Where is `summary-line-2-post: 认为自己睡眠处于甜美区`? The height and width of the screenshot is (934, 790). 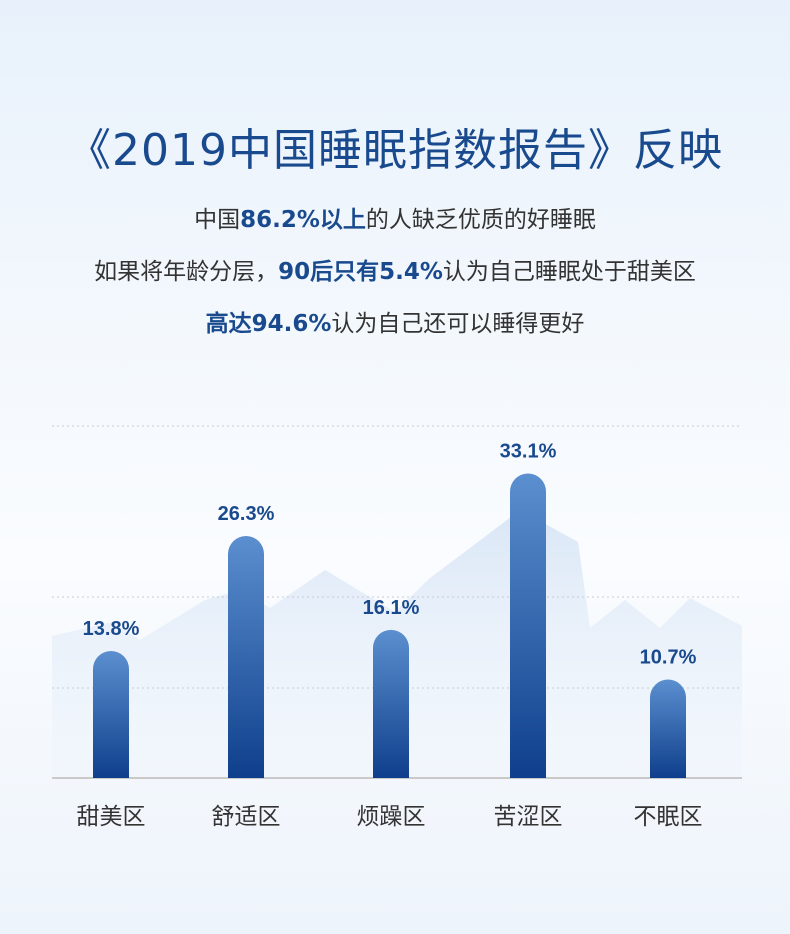 summary-line-2-post: 认为自己睡眠处于甜美区 is located at coordinates (569, 272).